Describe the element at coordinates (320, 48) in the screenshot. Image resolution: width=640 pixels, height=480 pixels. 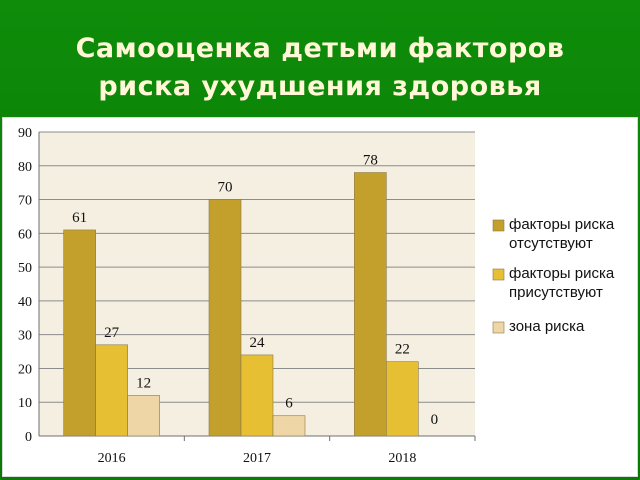
I see `title-line-1: Самооценка детьми факторов` at that location.